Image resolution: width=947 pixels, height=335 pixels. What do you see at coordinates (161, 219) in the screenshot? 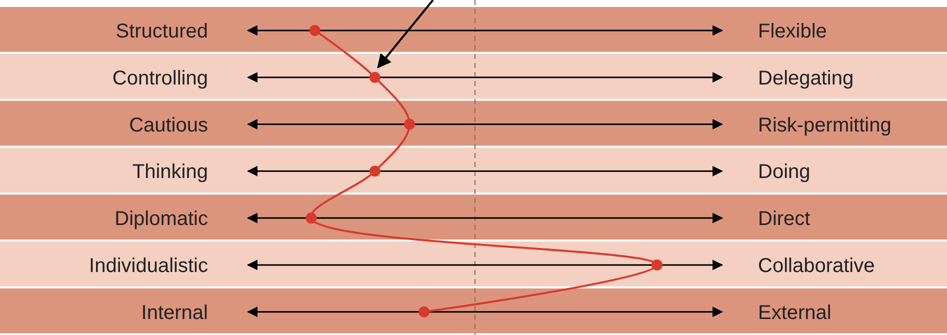
I see `y-tick-label: Diplomatic` at bounding box center [161, 219].